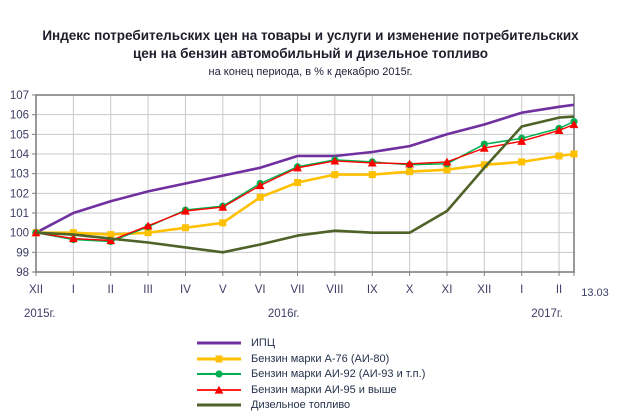  What do you see at coordinates (284, 314) in the screenshot?
I see `year-label: 2016г.` at bounding box center [284, 314].